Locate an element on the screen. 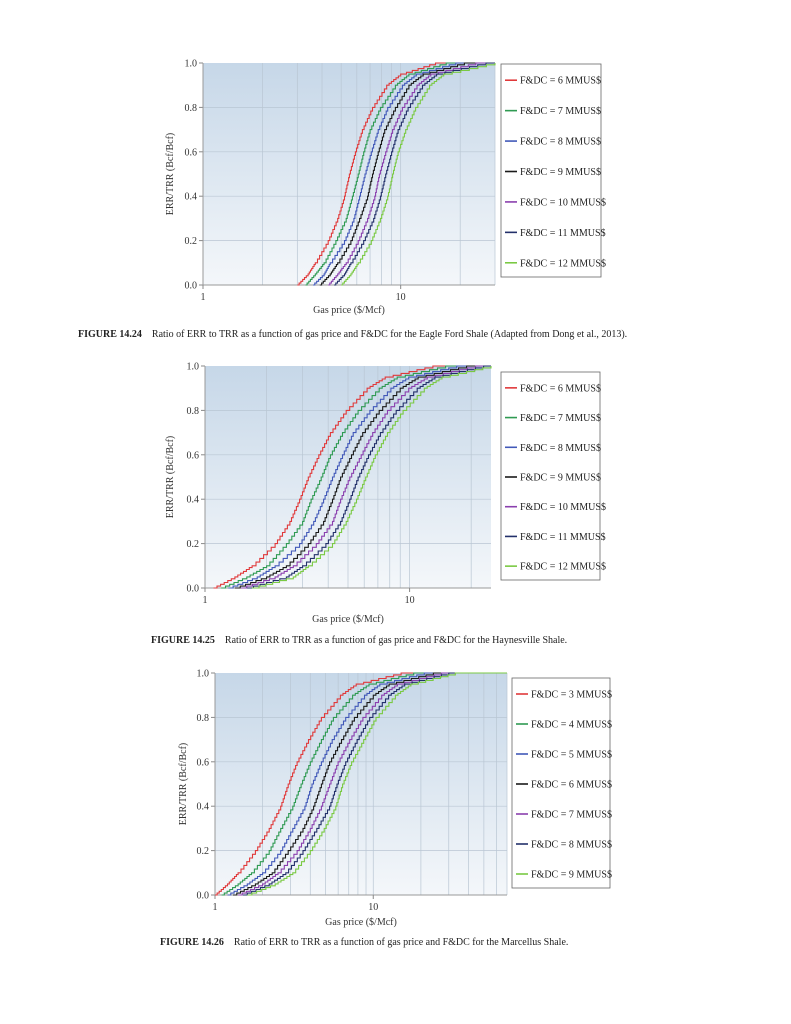 The height and width of the screenshot is (1024, 791). figure-label: FIGURE 14.24 is located at coordinates (110, 334).